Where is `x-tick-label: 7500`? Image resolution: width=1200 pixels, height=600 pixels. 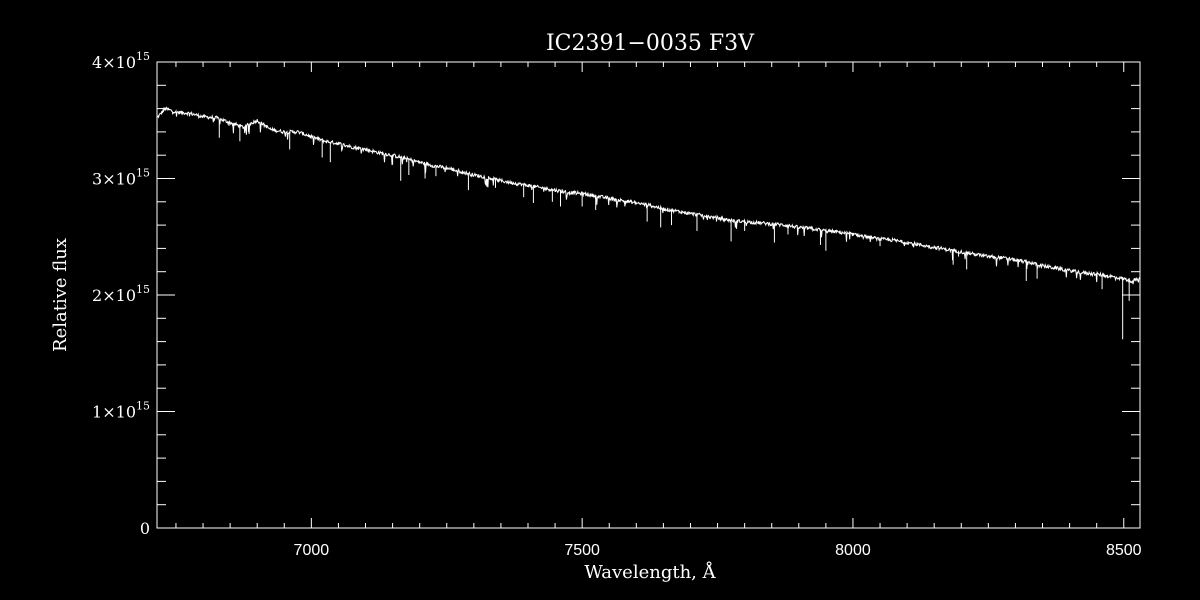
x-tick-label: 7500 is located at coordinates (582, 550).